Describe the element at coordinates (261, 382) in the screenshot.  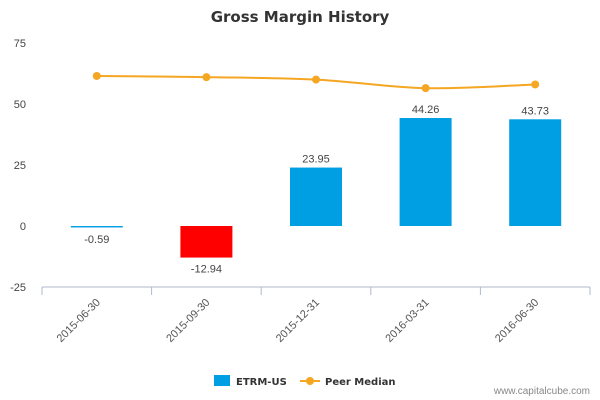
I see `legend-label-etrm-us: ETRM-US` at that location.